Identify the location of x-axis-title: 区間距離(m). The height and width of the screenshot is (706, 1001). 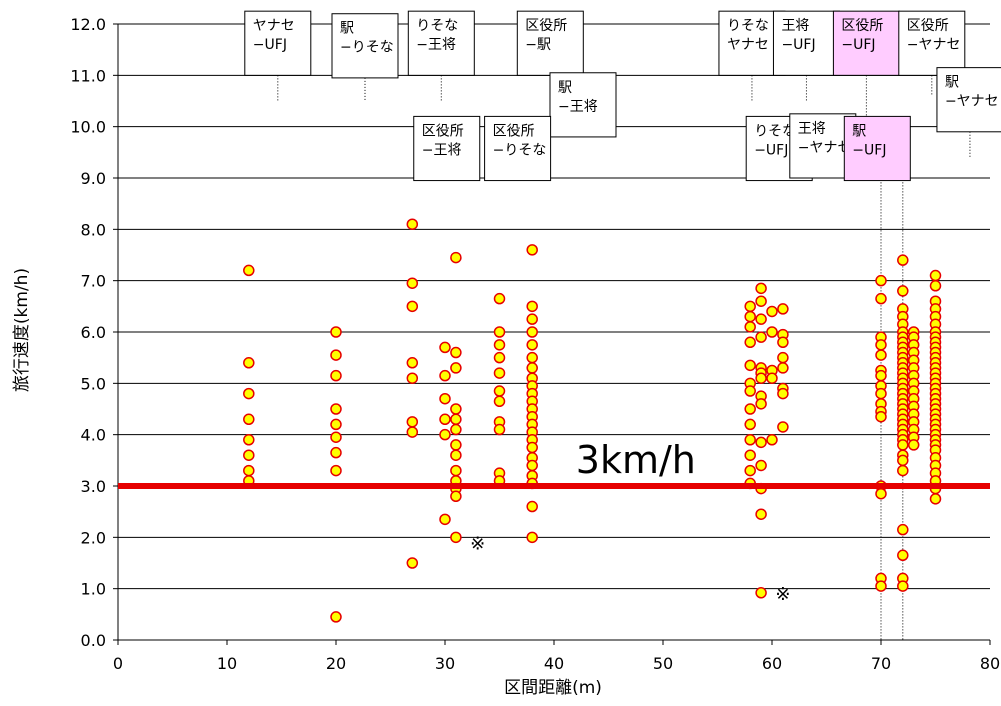
(553, 688).